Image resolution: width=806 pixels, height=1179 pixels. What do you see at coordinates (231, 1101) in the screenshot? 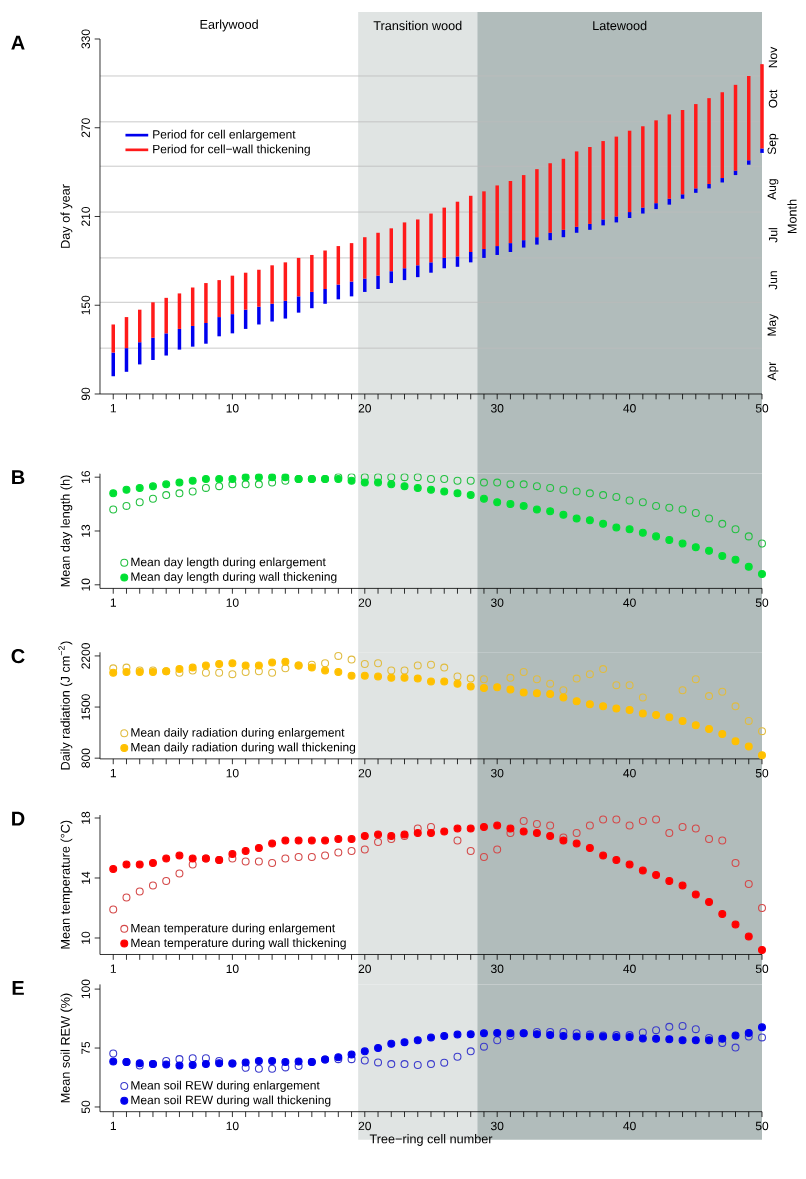
I see `legend-label: Mean soil REW during wall thickening` at bounding box center [231, 1101].